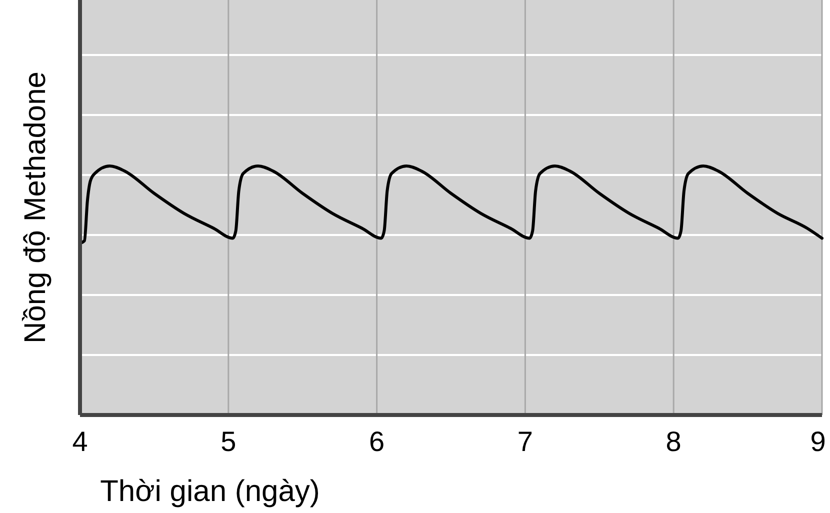  Describe the element at coordinates (818, 441) in the screenshot. I see `x-tick-label: 9` at that location.